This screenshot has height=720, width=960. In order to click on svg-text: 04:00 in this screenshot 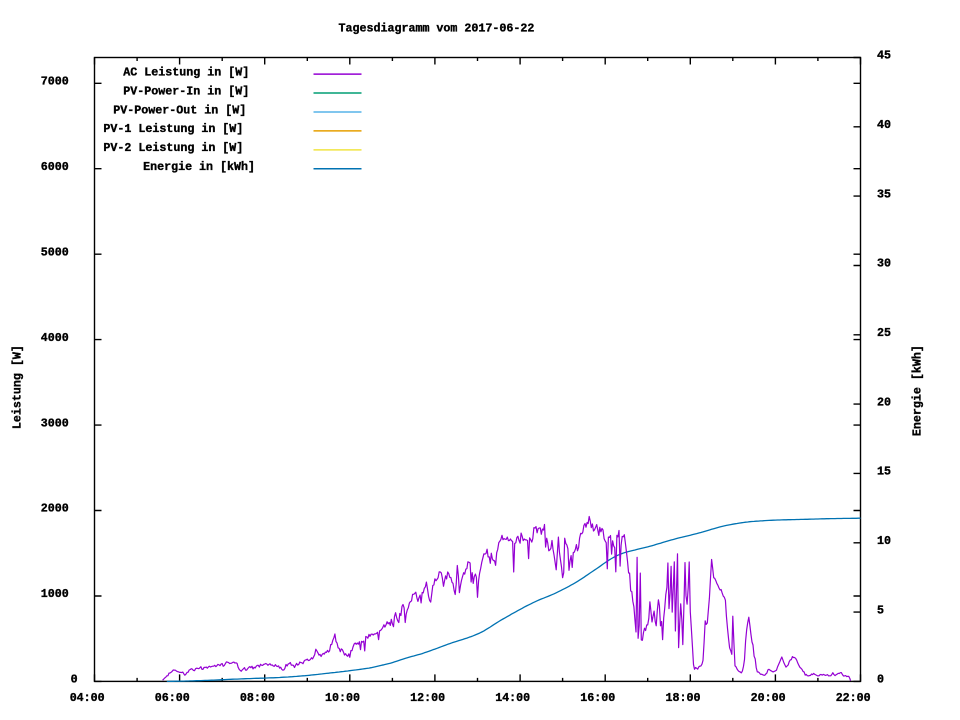, I will do `click(87, 698)`.